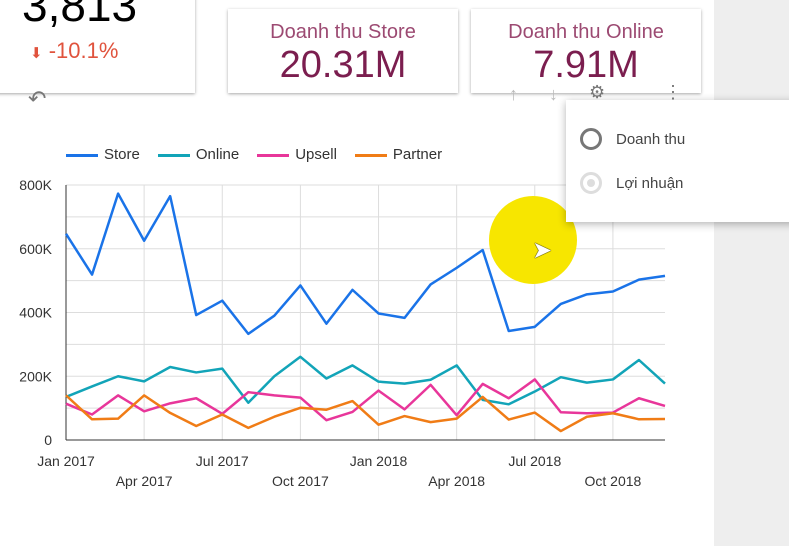 The image size is (789, 546). What do you see at coordinates (35, 249) in the screenshot?
I see `y-tick-label: 600K` at bounding box center [35, 249].